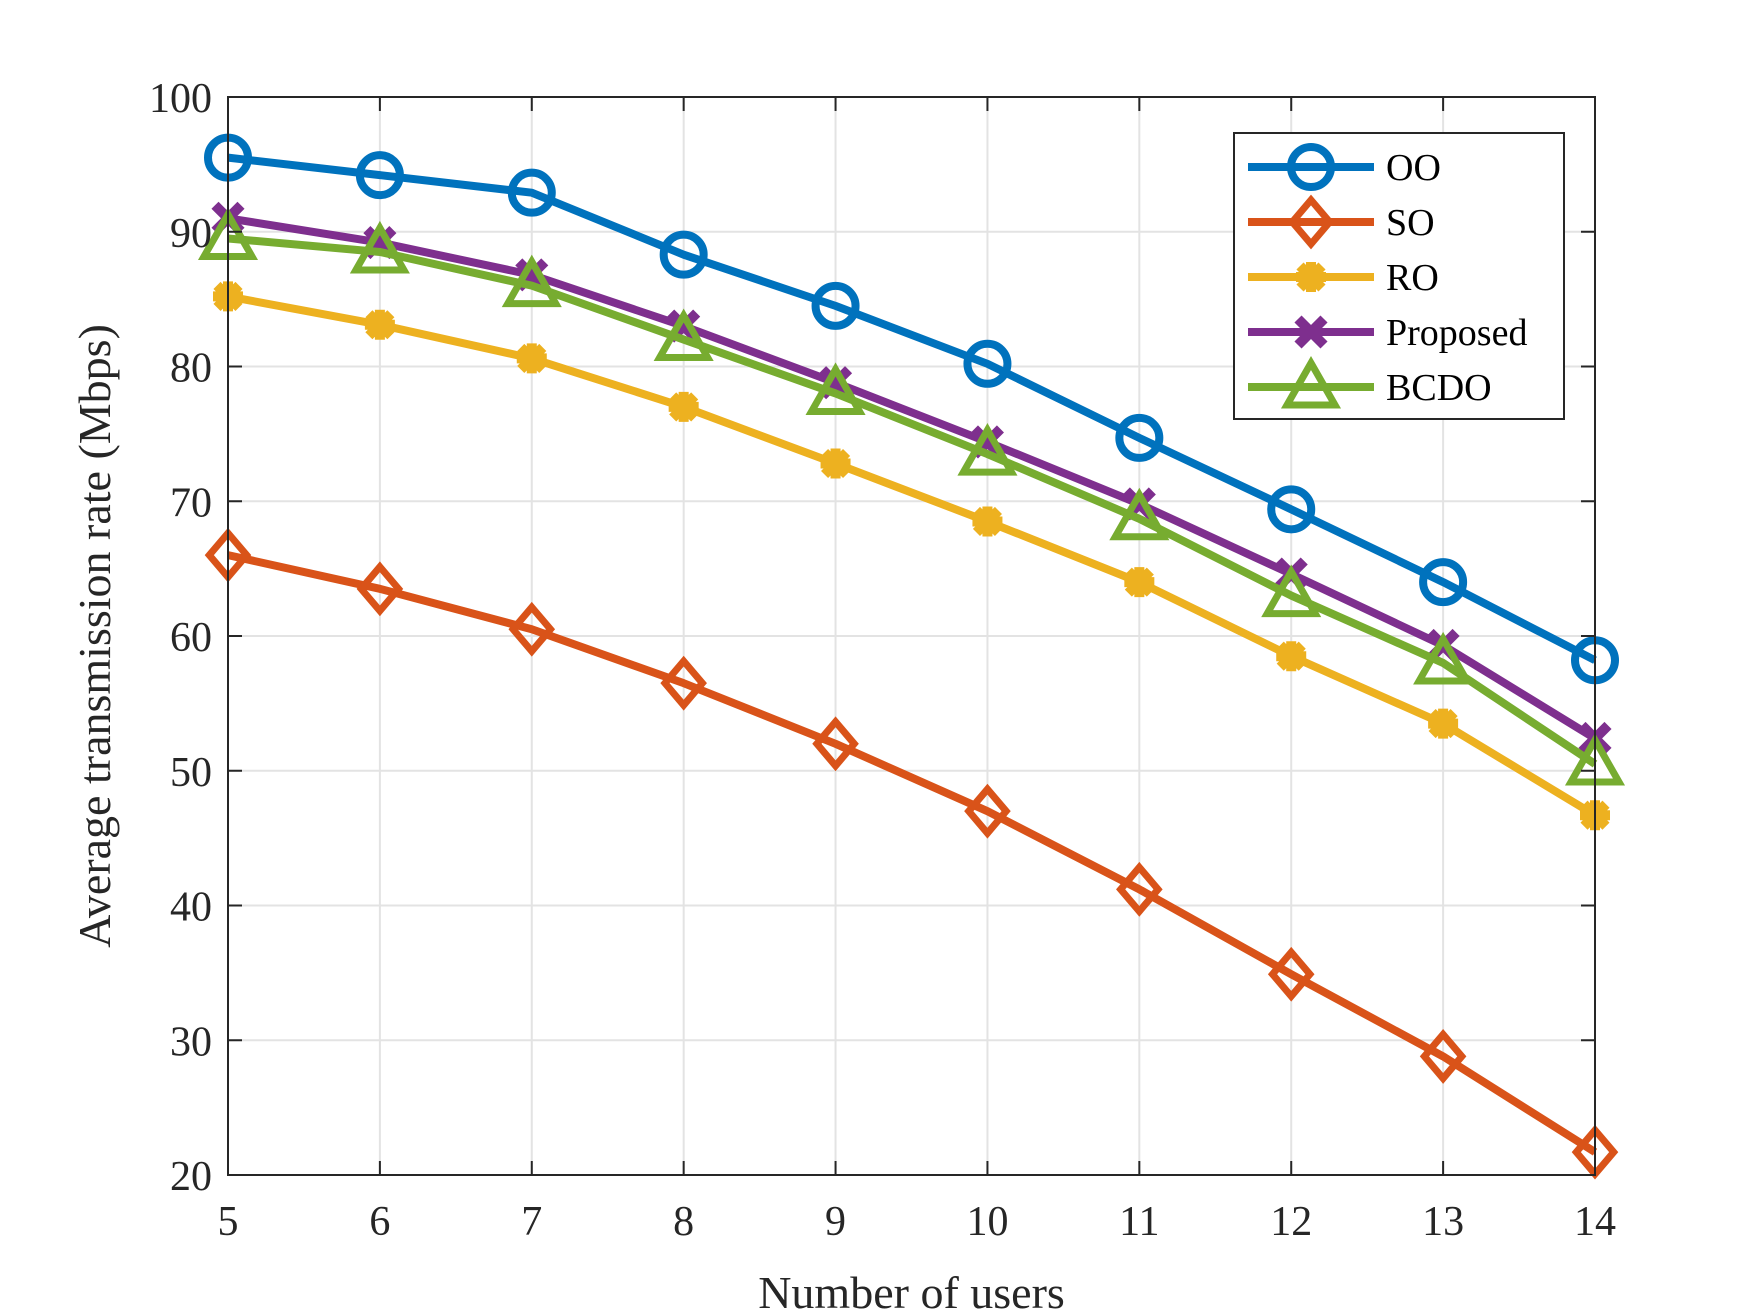 The width and height of the screenshot is (1750, 1313). Describe the element at coordinates (1412, 278) in the screenshot. I see `legend-label: RO` at that location.